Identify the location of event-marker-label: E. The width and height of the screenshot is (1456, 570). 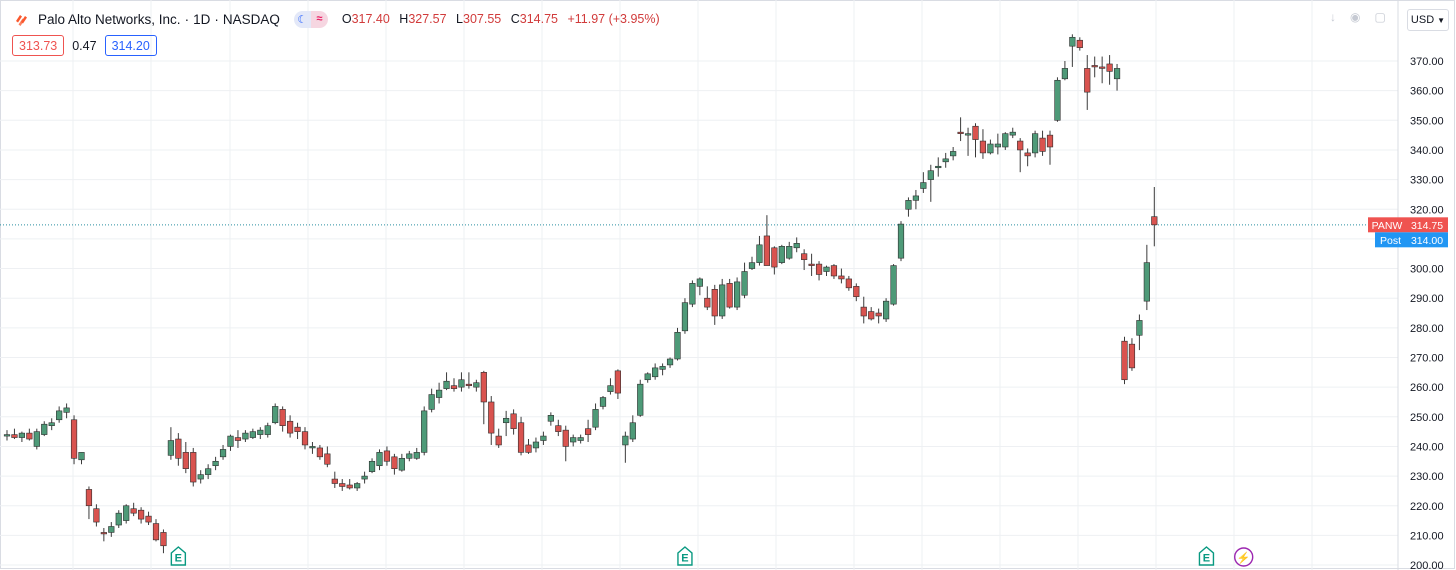
(1206, 559).